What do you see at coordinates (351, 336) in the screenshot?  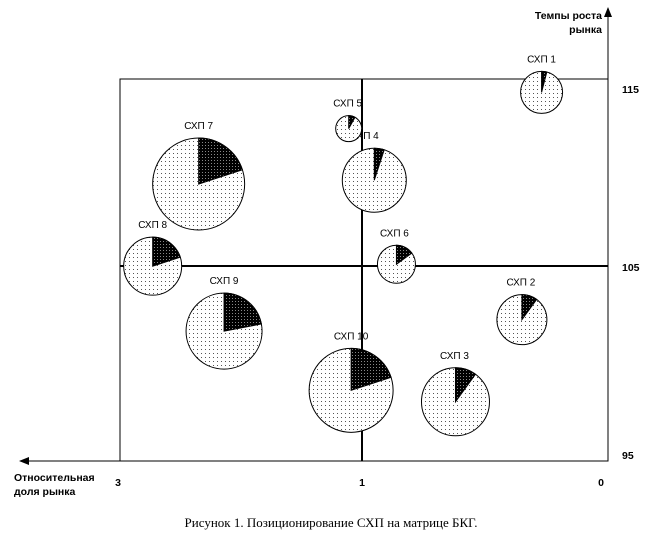 I see `bubble-label: СХП 10` at bounding box center [351, 336].